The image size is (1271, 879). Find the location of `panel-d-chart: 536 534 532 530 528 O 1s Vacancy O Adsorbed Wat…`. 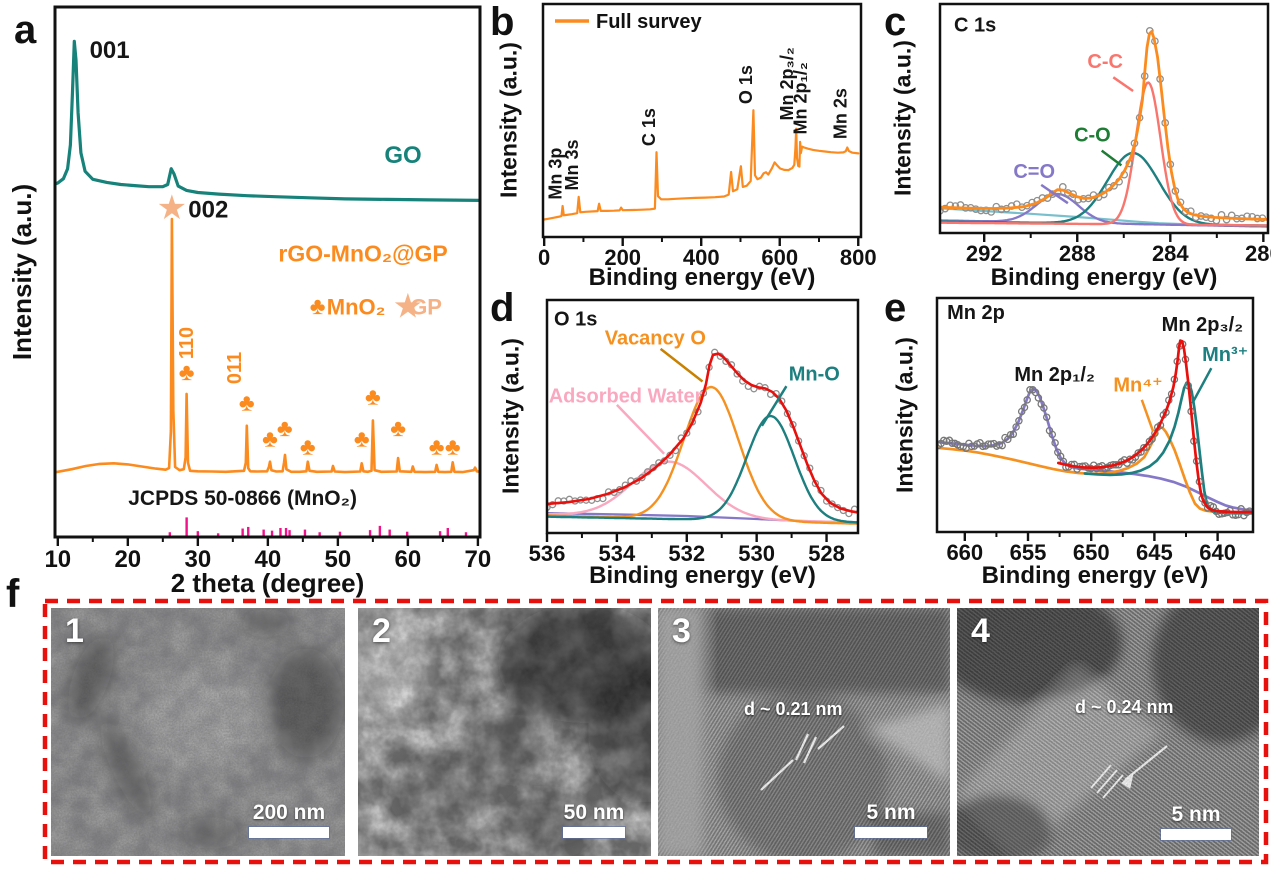

panel-d-chart: 536 534 532 530 528 O 1s Vacancy O Adsorbed Wat… is located at coordinates (694, 432).